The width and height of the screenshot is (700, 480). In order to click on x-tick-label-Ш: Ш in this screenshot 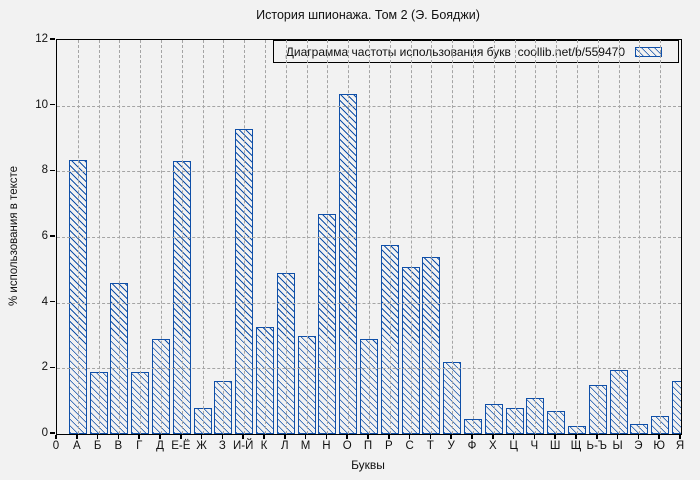, I will do `click(555, 446)`.